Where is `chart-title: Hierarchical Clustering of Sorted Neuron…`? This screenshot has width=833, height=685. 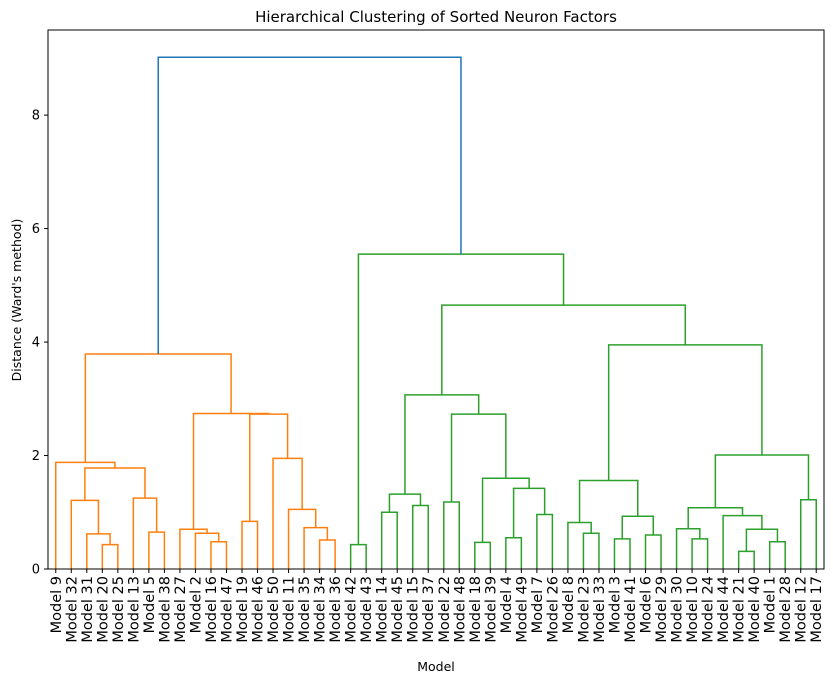
chart-title: Hierarchical Clustering of Sorted Neuron… is located at coordinates (436, 17).